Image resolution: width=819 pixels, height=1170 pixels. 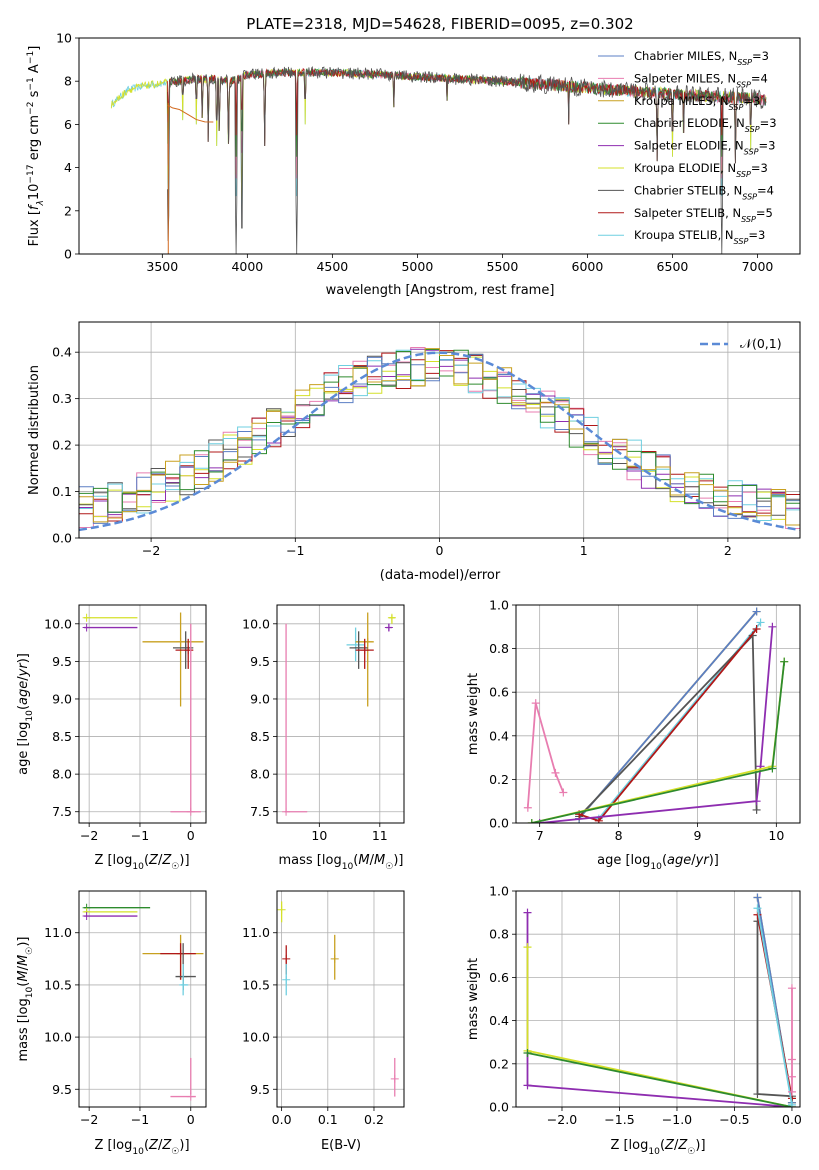 I want to click on y-tick-label: 11.0, so click(x=58, y=932).